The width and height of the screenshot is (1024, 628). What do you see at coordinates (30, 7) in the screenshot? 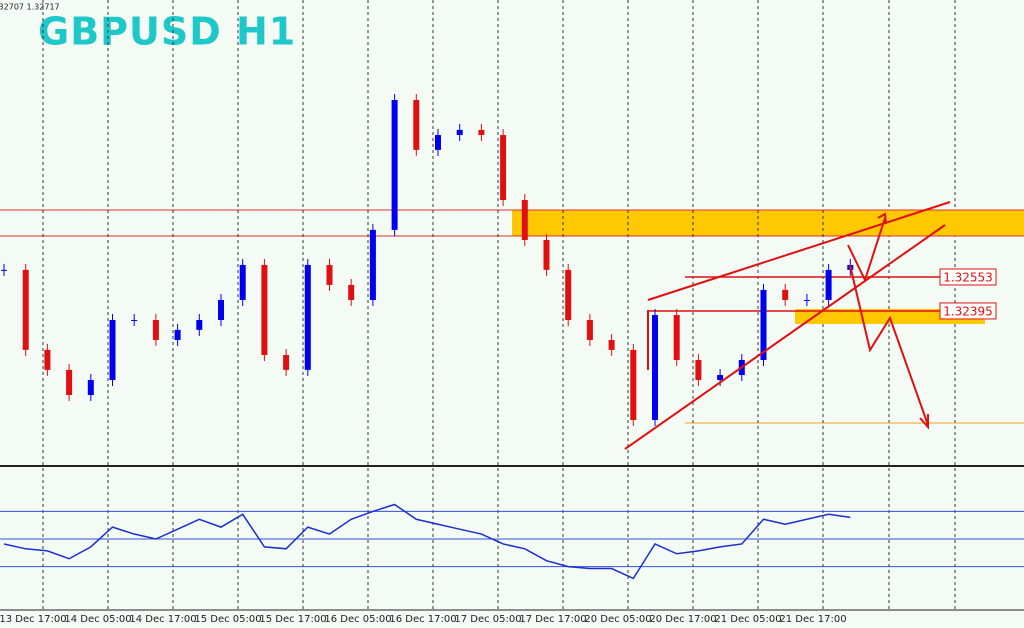
I see `quote: .32707 1.32717` at bounding box center [30, 7].